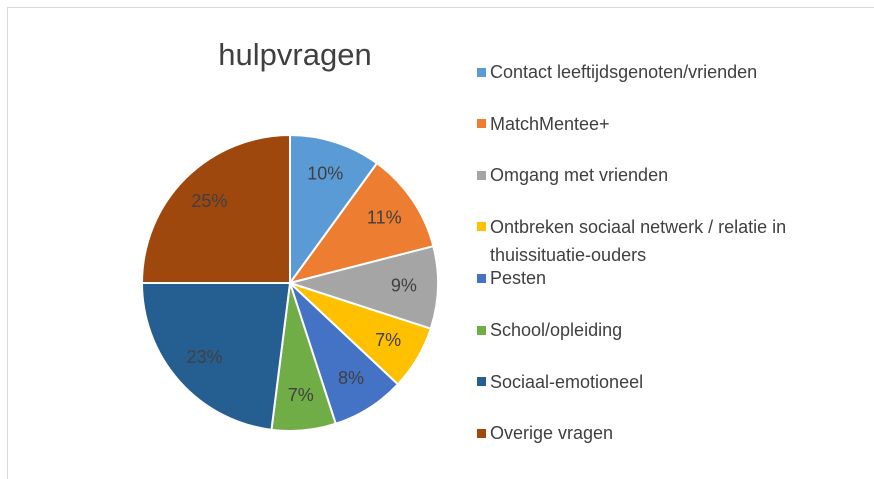 The image size is (874, 479). Describe the element at coordinates (624, 72) in the screenshot. I see `legend-label: Contact leeftijdsgenoten/vrienden` at that location.